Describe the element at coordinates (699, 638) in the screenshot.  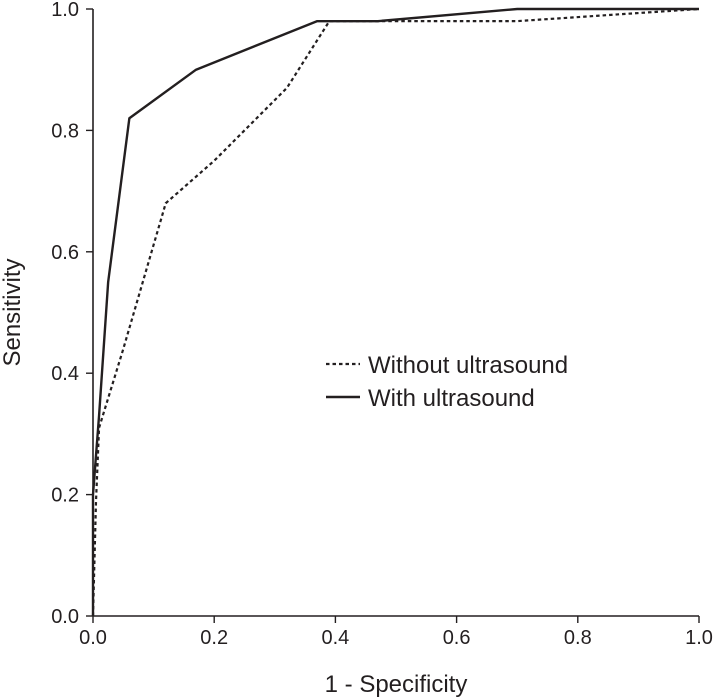
I see `x-tick-label: 1.0` at that location.